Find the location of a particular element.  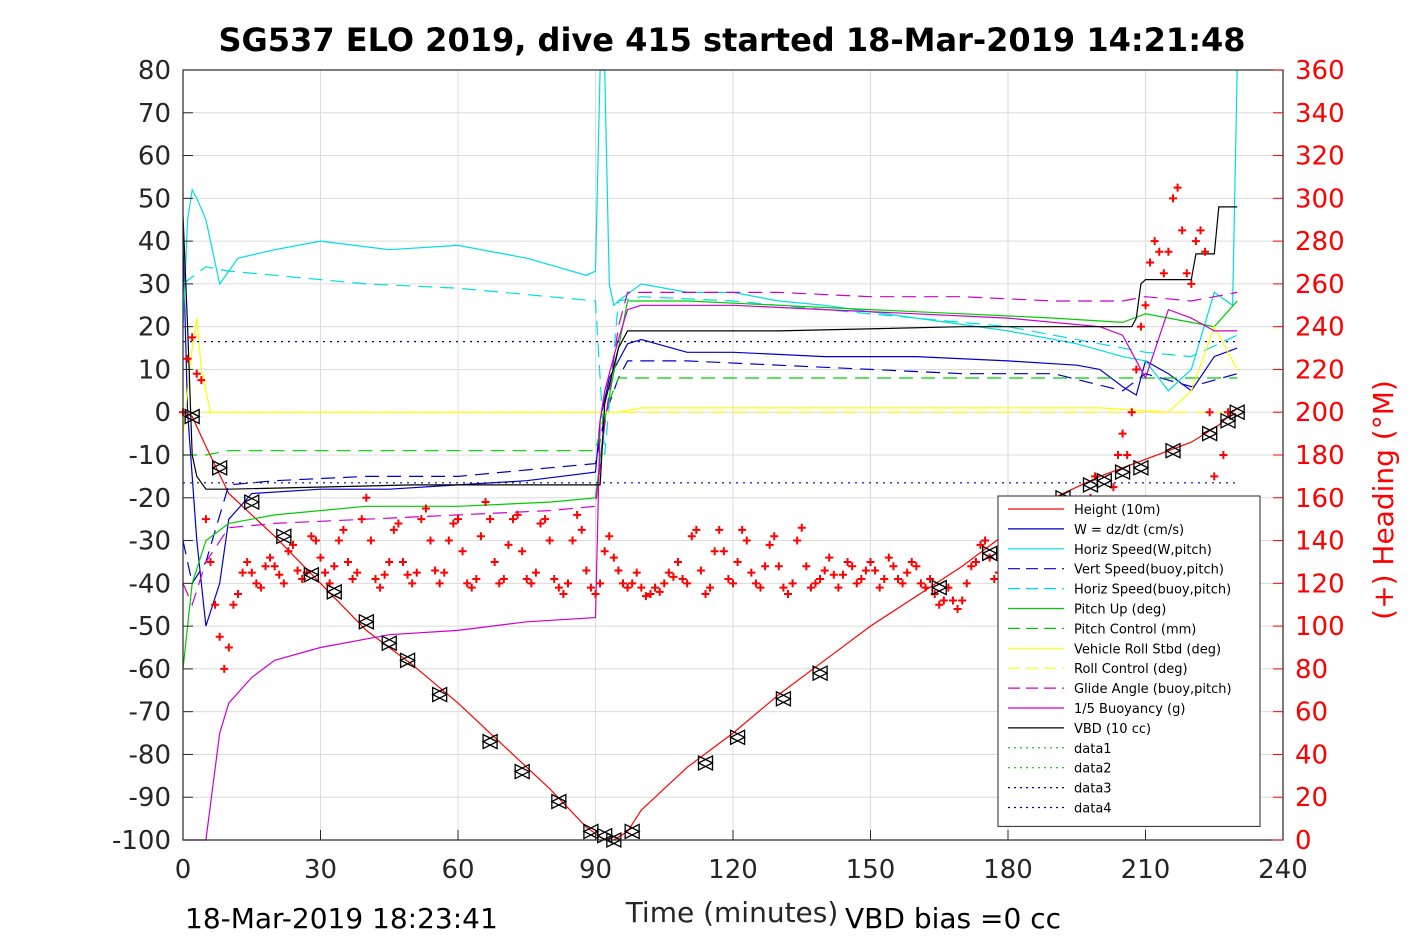

legend-label-14: data3 is located at coordinates (1093, 789).